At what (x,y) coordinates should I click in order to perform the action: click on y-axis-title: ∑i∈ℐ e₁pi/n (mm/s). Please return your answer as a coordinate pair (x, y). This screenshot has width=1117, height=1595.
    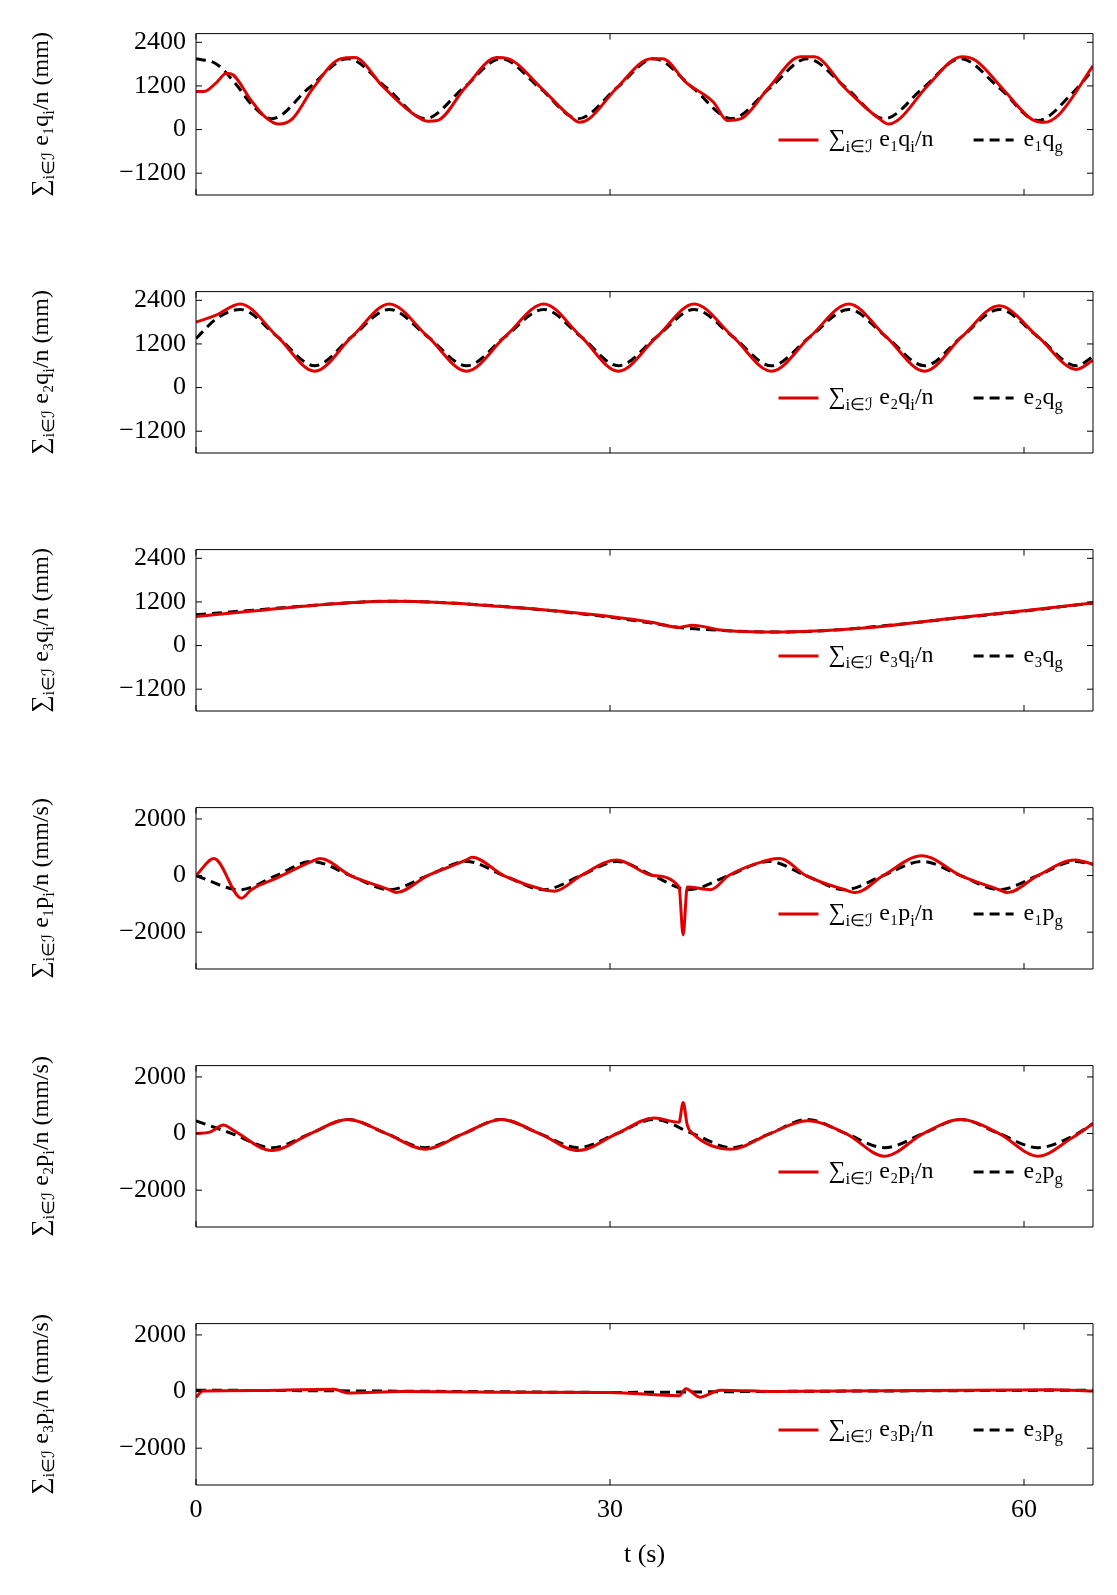
    Looking at the image, I should click on (42, 888).